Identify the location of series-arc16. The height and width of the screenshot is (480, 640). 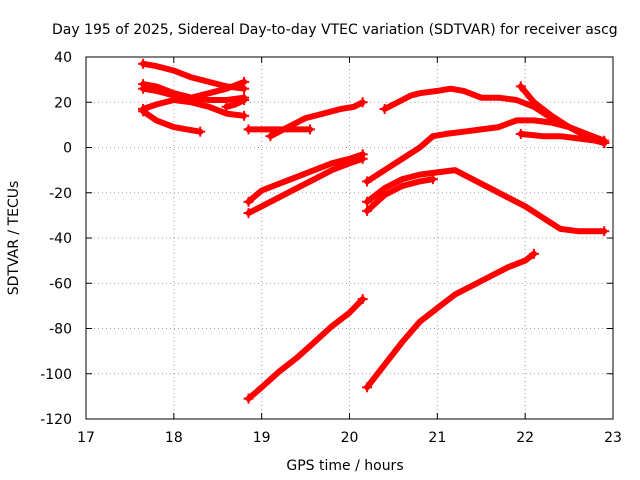
(486, 201).